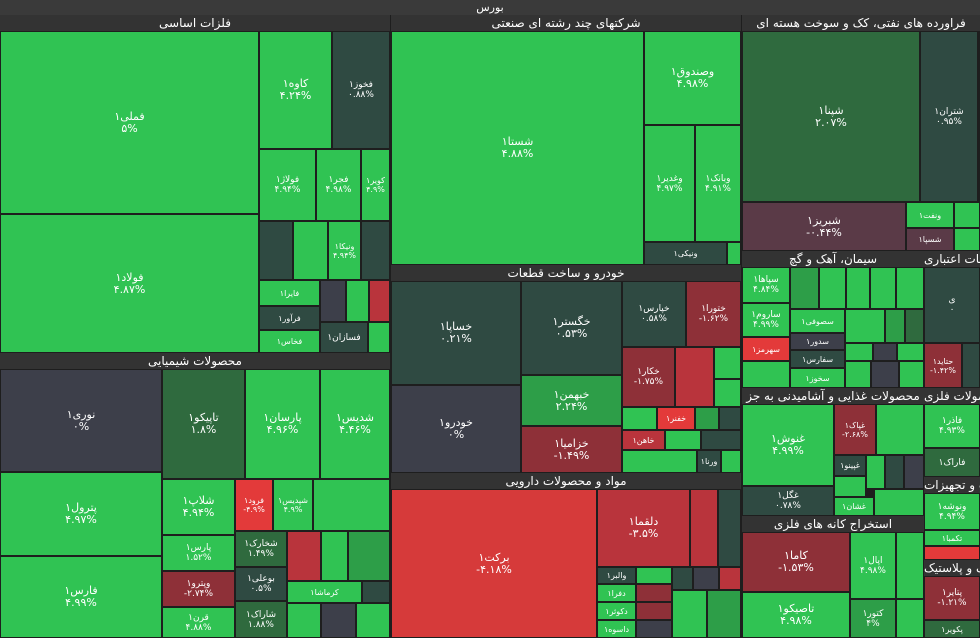 Image resolution: width=980 pixels, height=638 pixels. I want to click on stock-tile: فرود۱ -۴.۹%, so click(254, 505).